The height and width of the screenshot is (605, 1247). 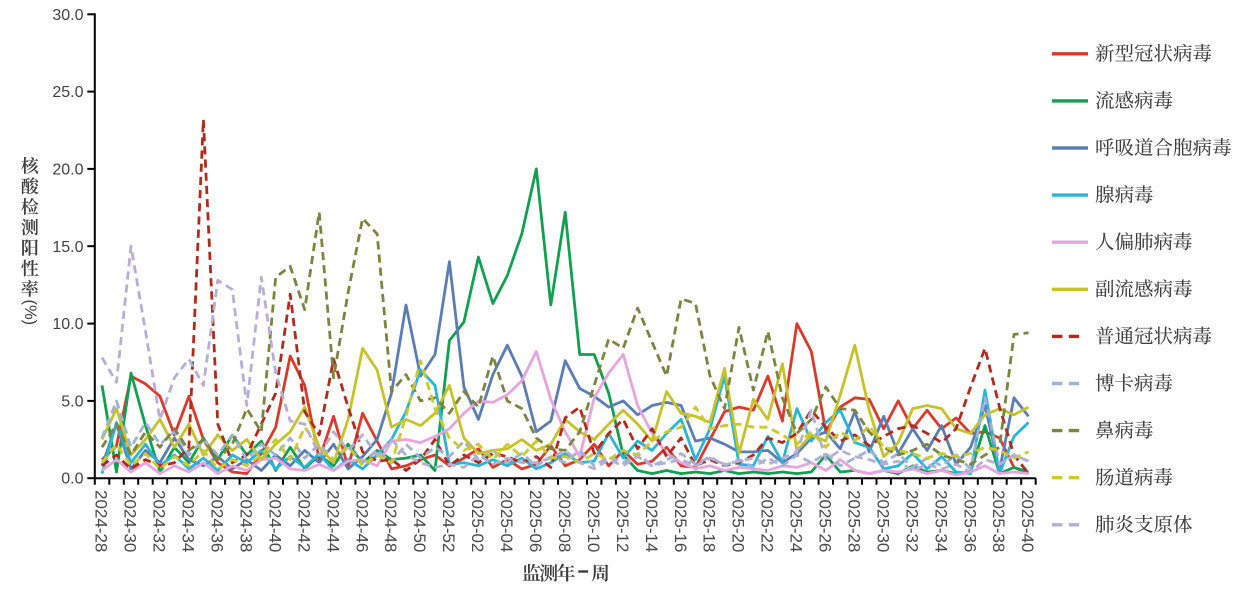 What do you see at coordinates (217, 521) in the screenshot?
I see `svg-text: 2024-36` at bounding box center [217, 521].